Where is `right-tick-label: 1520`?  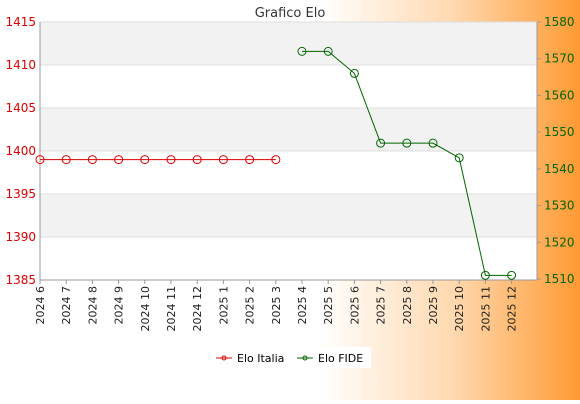 right-tick-label: 1520 is located at coordinates (559, 242).